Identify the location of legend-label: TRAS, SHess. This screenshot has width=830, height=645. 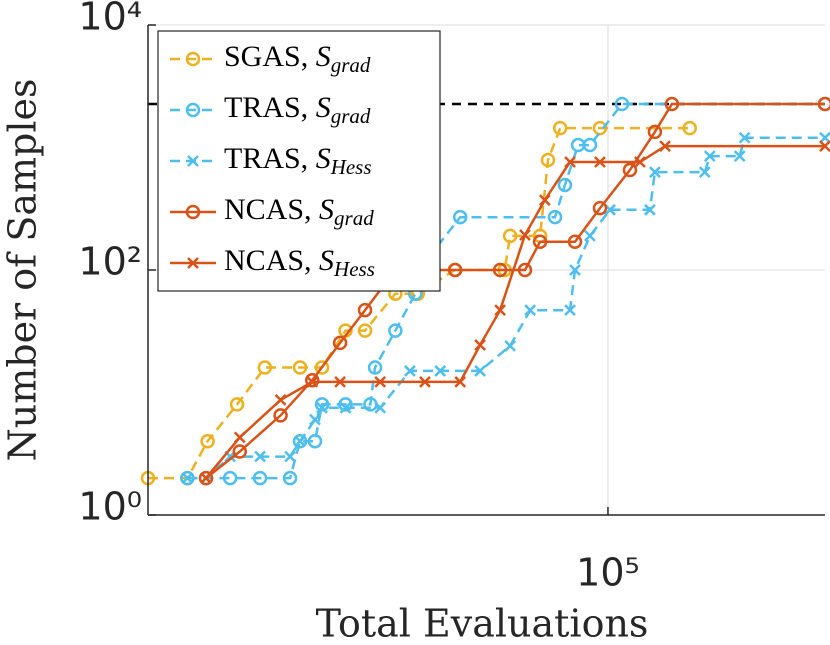
(298, 160).